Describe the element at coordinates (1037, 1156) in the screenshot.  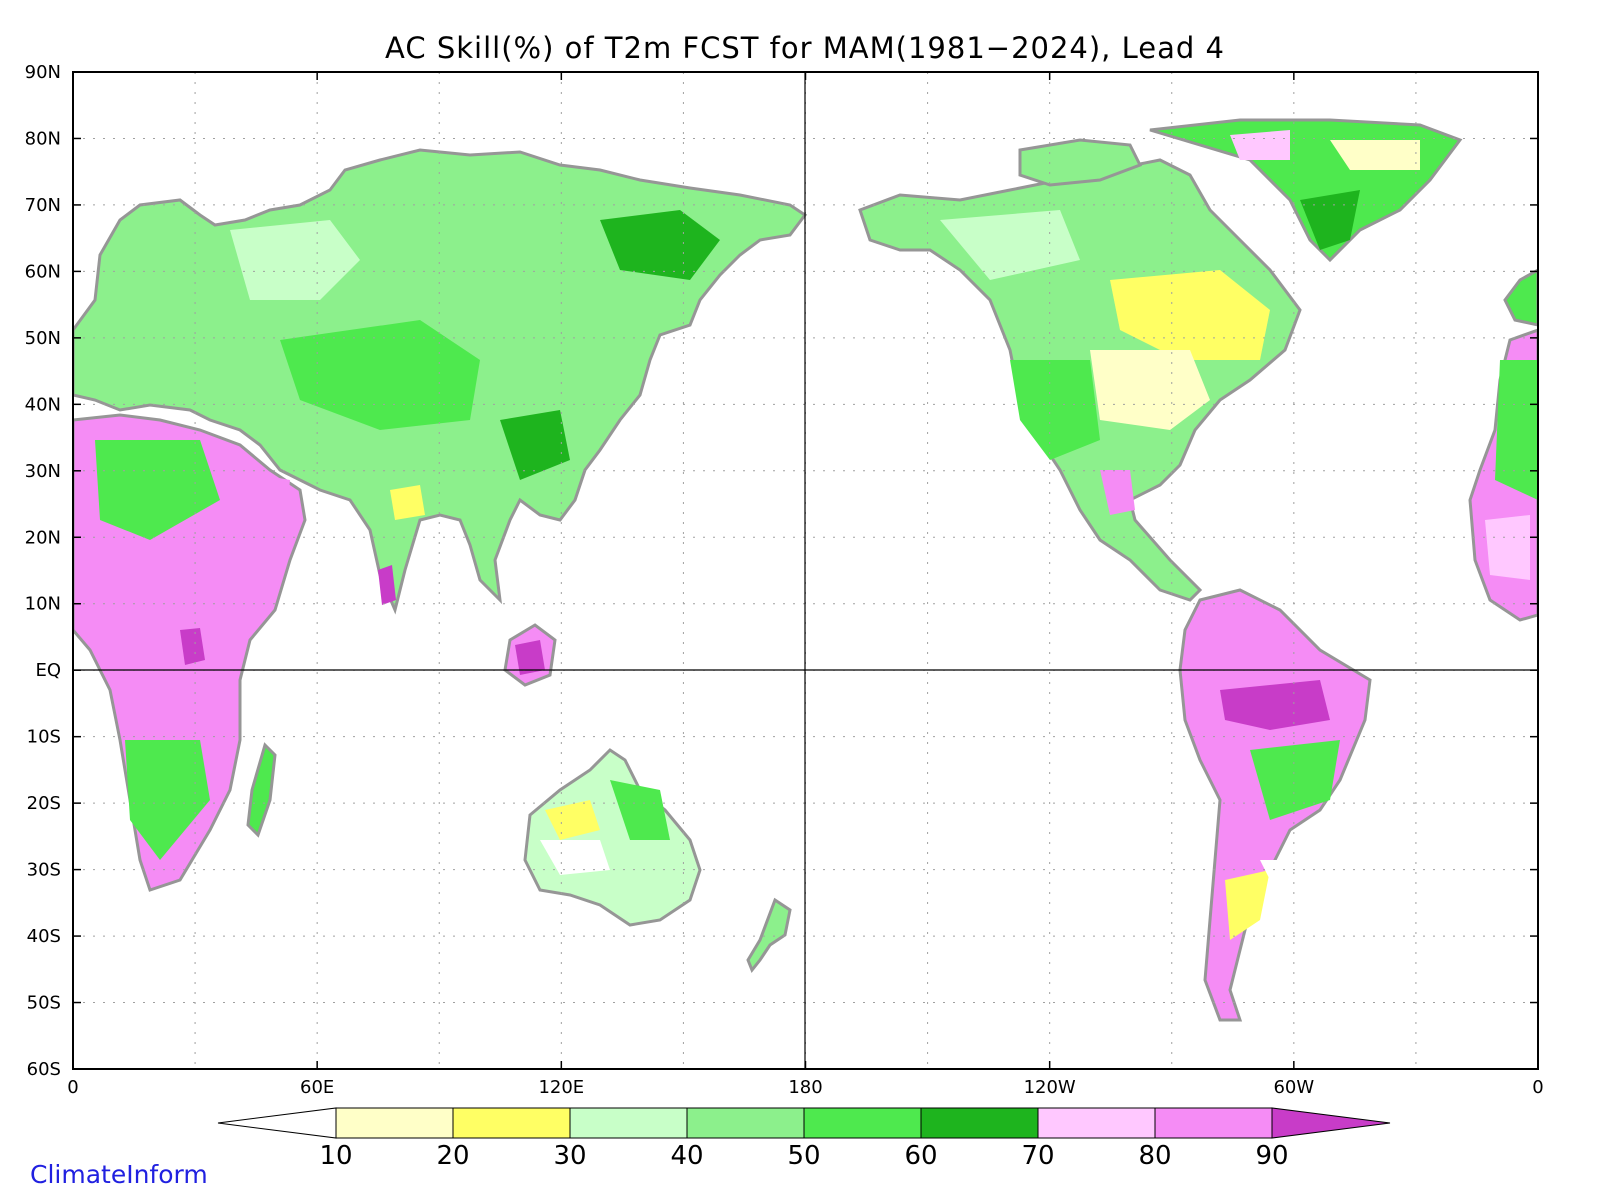
I see `colorbar-tick-label: 70` at that location.